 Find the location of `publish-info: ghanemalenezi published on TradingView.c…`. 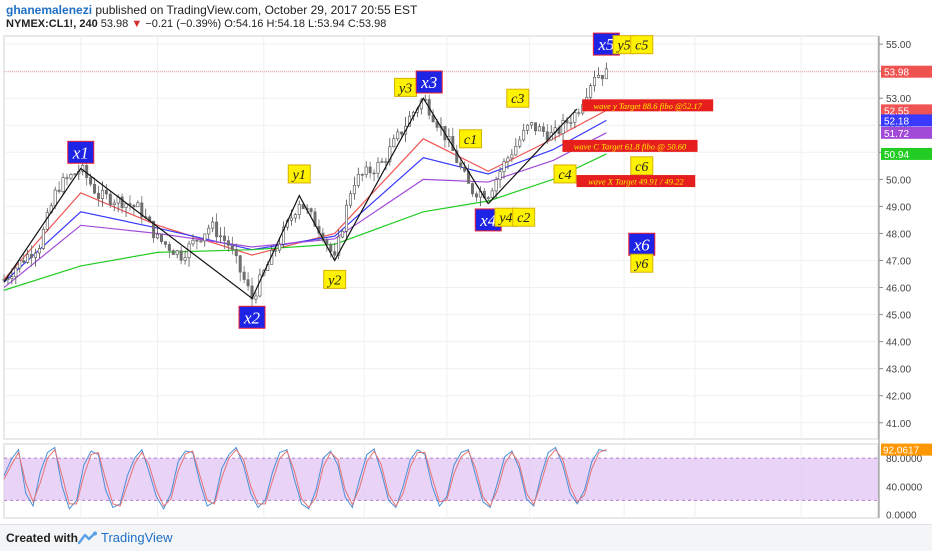

publish-info: ghanemalenezi published on TradingView.c… is located at coordinates (211, 10).